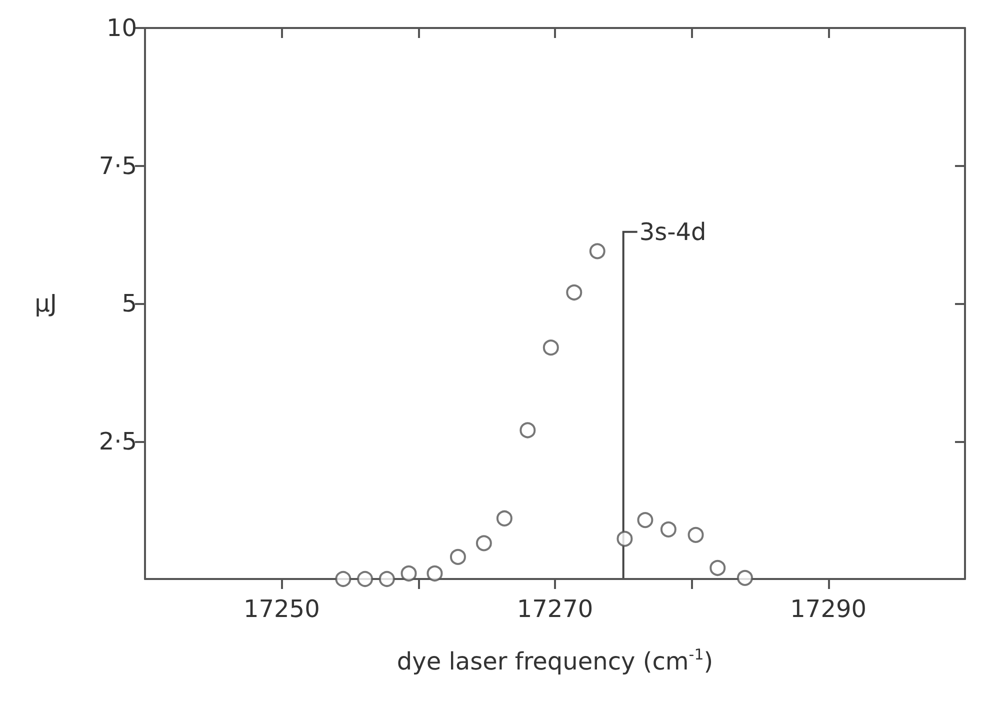 This screenshot has height=717, width=985. Describe the element at coordinates (281, 609) in the screenshot. I see `x-tick-label: 17250` at that location.